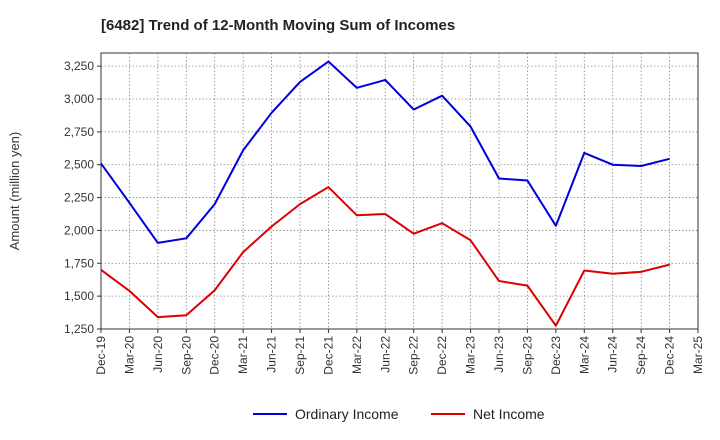 Image resolution: width=720 pixels, height=440 pixels. I want to click on x-tick-label: Mar-25, so click(698, 355).